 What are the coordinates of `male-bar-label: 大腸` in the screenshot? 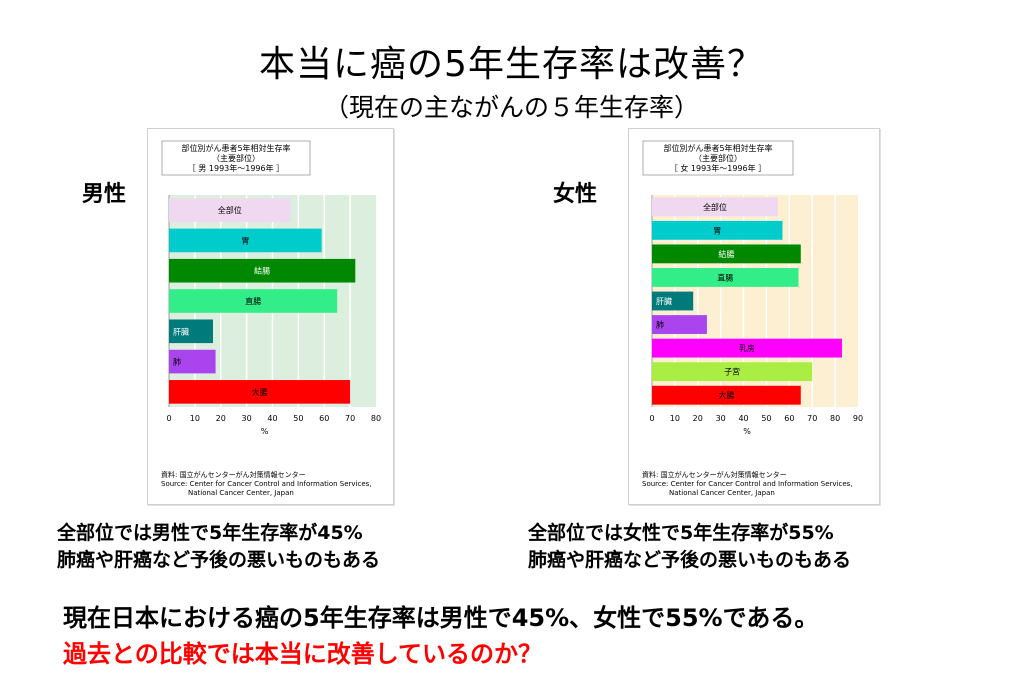 It's located at (260, 392).